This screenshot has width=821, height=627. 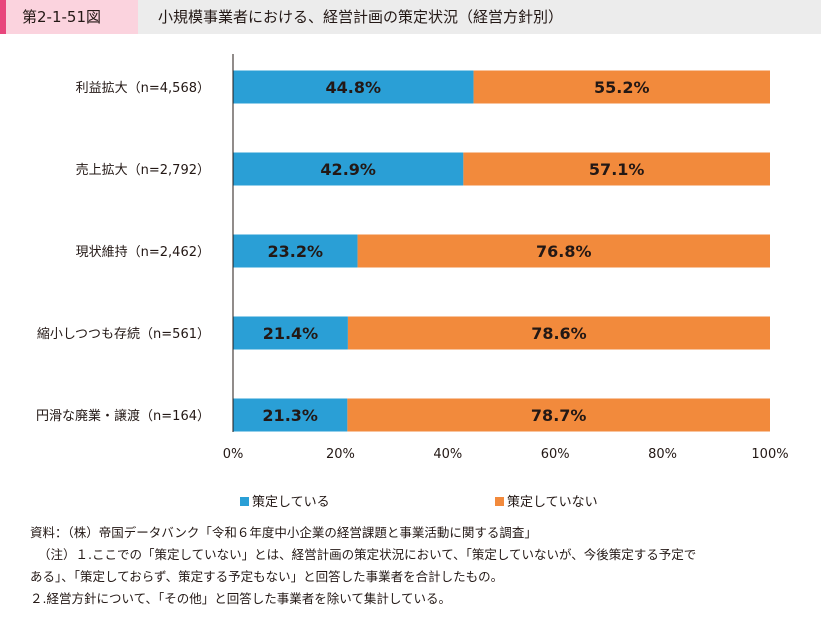 I want to click on data-label: 21.3%, so click(x=290, y=415).